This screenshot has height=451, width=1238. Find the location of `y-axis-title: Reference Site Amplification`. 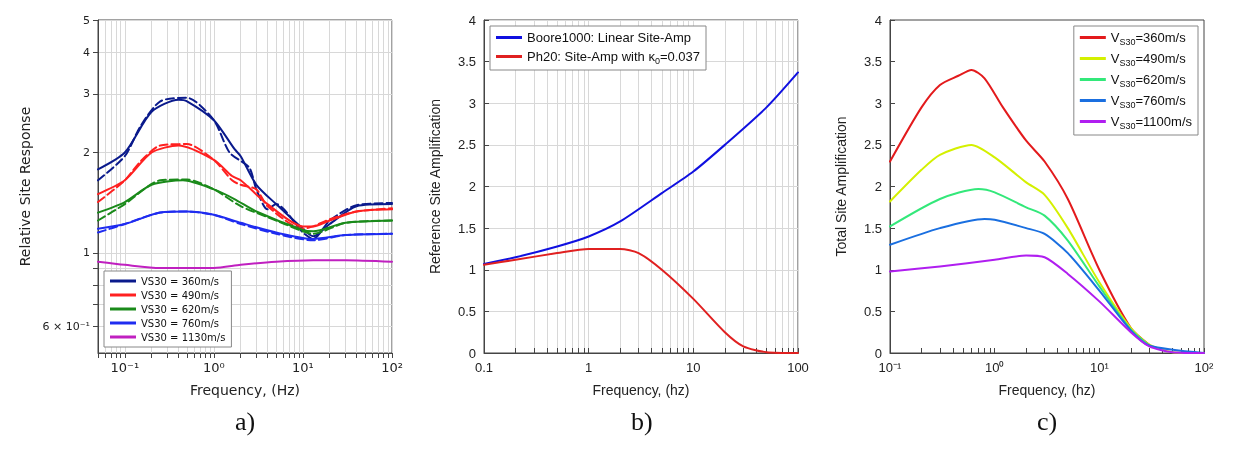

y-axis-title: Reference Site Amplification is located at coordinates (435, 186).